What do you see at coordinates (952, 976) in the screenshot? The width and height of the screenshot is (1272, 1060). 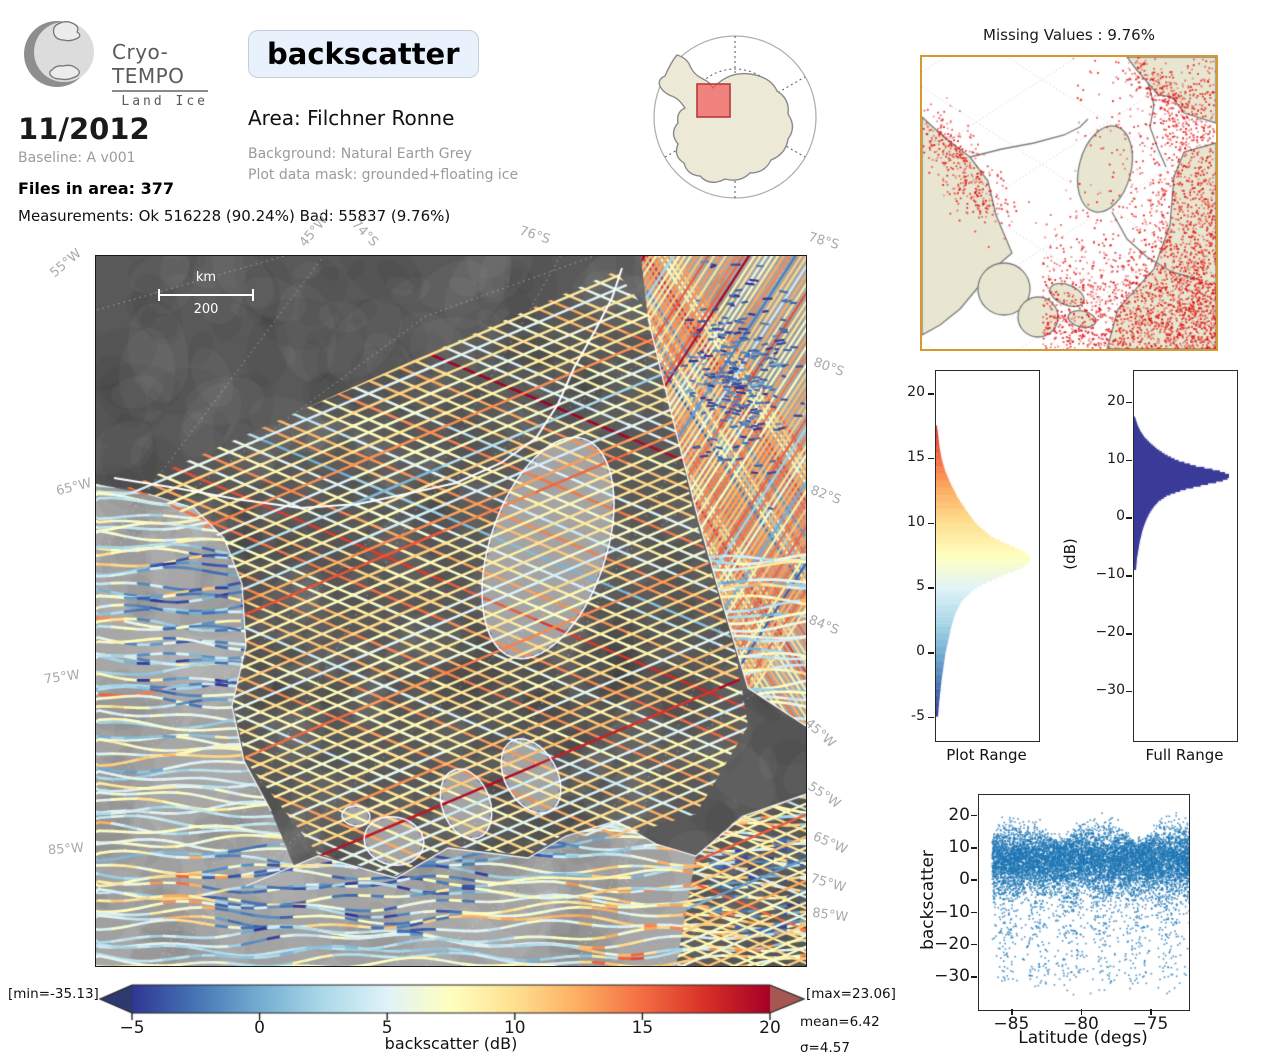 I see `scatter-ytick-label: −30` at bounding box center [952, 976].